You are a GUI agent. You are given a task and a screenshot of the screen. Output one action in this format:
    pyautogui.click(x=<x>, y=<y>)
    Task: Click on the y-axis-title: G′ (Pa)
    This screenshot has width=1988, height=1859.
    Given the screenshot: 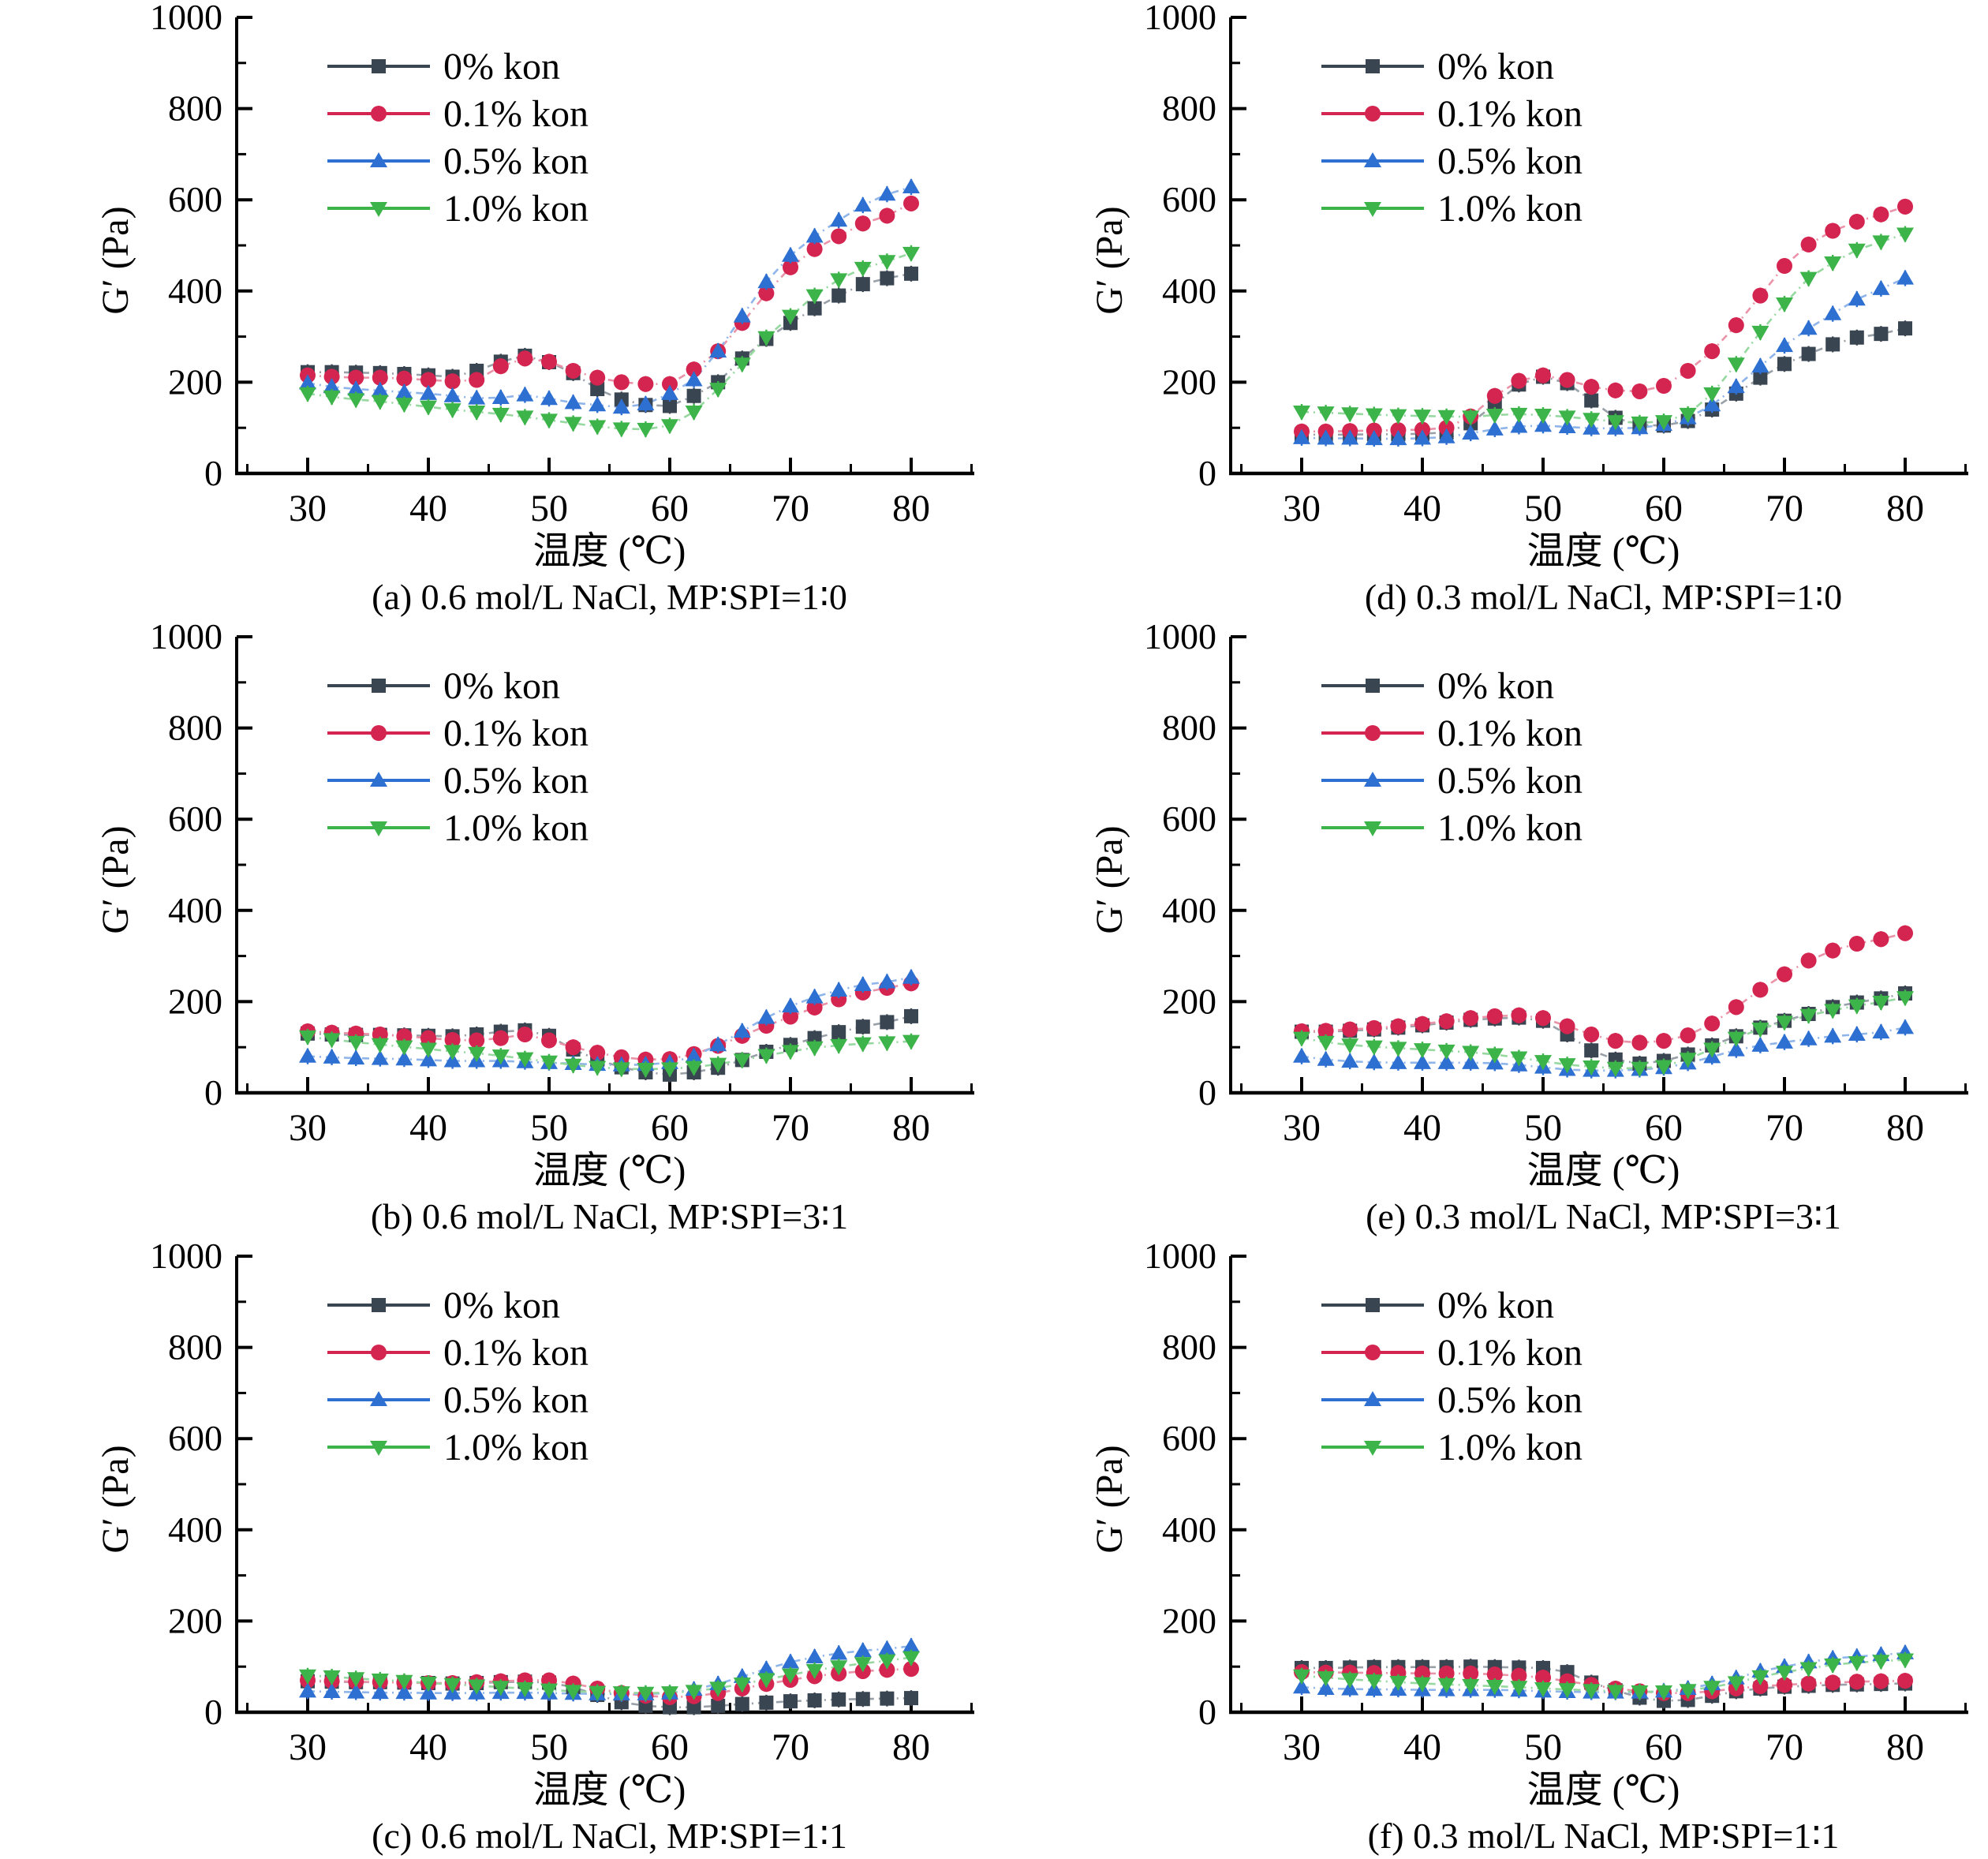 What is the action you would take?
    pyautogui.click(x=1109, y=1499)
    